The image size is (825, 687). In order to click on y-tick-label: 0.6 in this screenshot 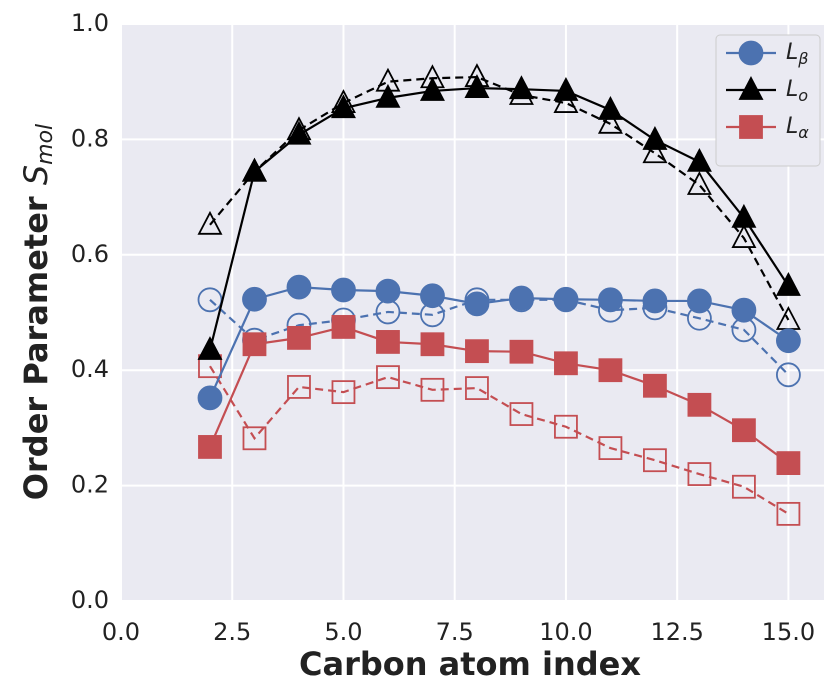, I will do `click(90, 254)`.